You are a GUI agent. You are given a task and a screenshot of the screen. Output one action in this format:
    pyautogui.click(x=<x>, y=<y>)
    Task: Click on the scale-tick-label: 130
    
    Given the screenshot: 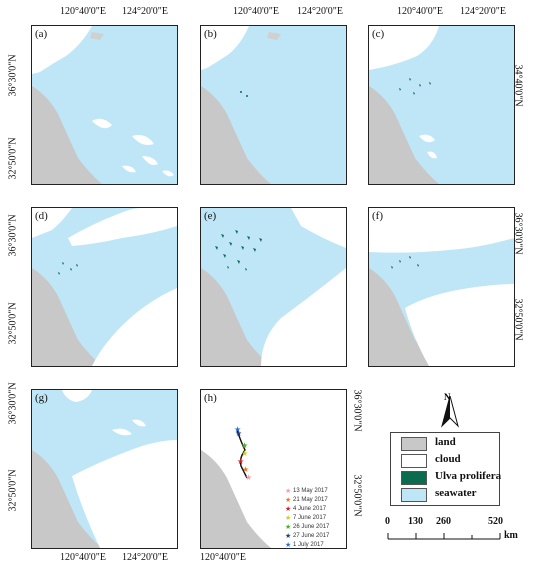 What is the action you would take?
    pyautogui.click(x=415, y=521)
    